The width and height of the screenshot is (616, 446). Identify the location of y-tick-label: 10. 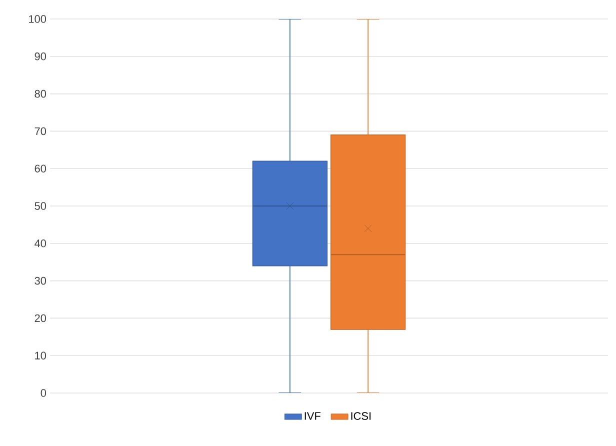
(40, 356).